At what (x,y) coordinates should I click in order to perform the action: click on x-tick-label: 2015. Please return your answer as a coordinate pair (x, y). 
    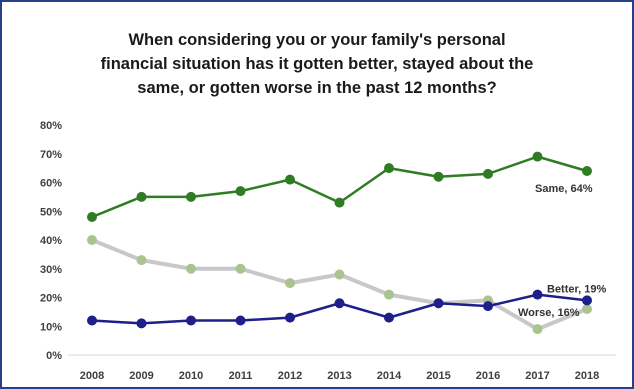
    Looking at the image, I should click on (438, 376).